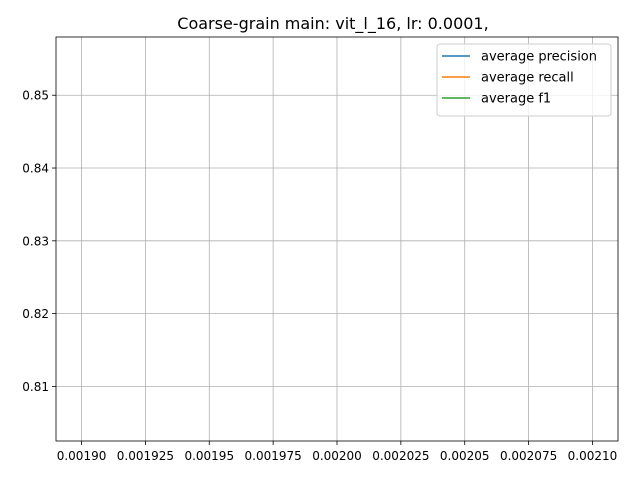  I want to click on x-tick-label: 0.002075, so click(528, 456).